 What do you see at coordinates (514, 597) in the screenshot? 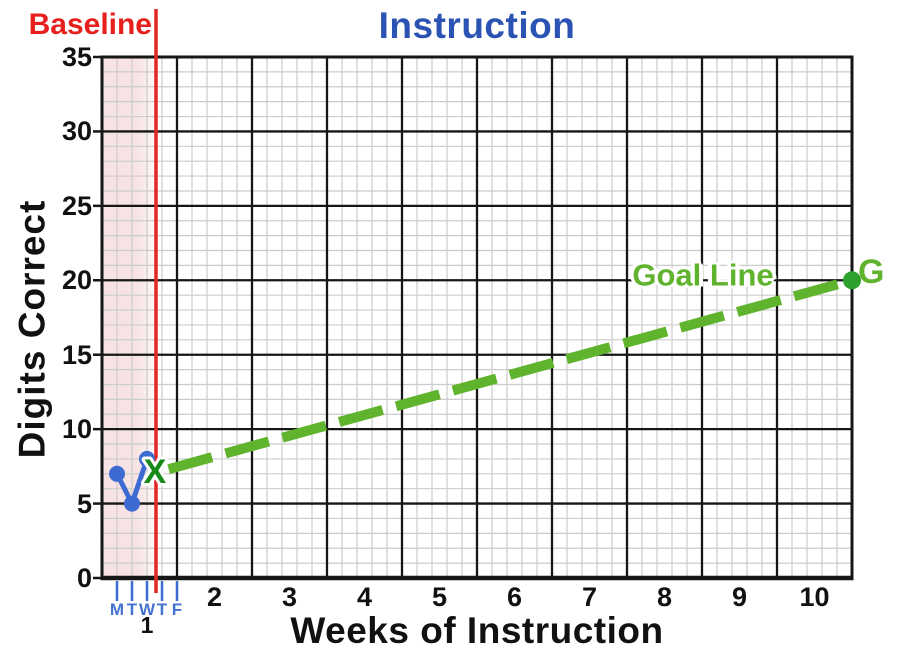
I see `x-week-label: 6` at bounding box center [514, 597].